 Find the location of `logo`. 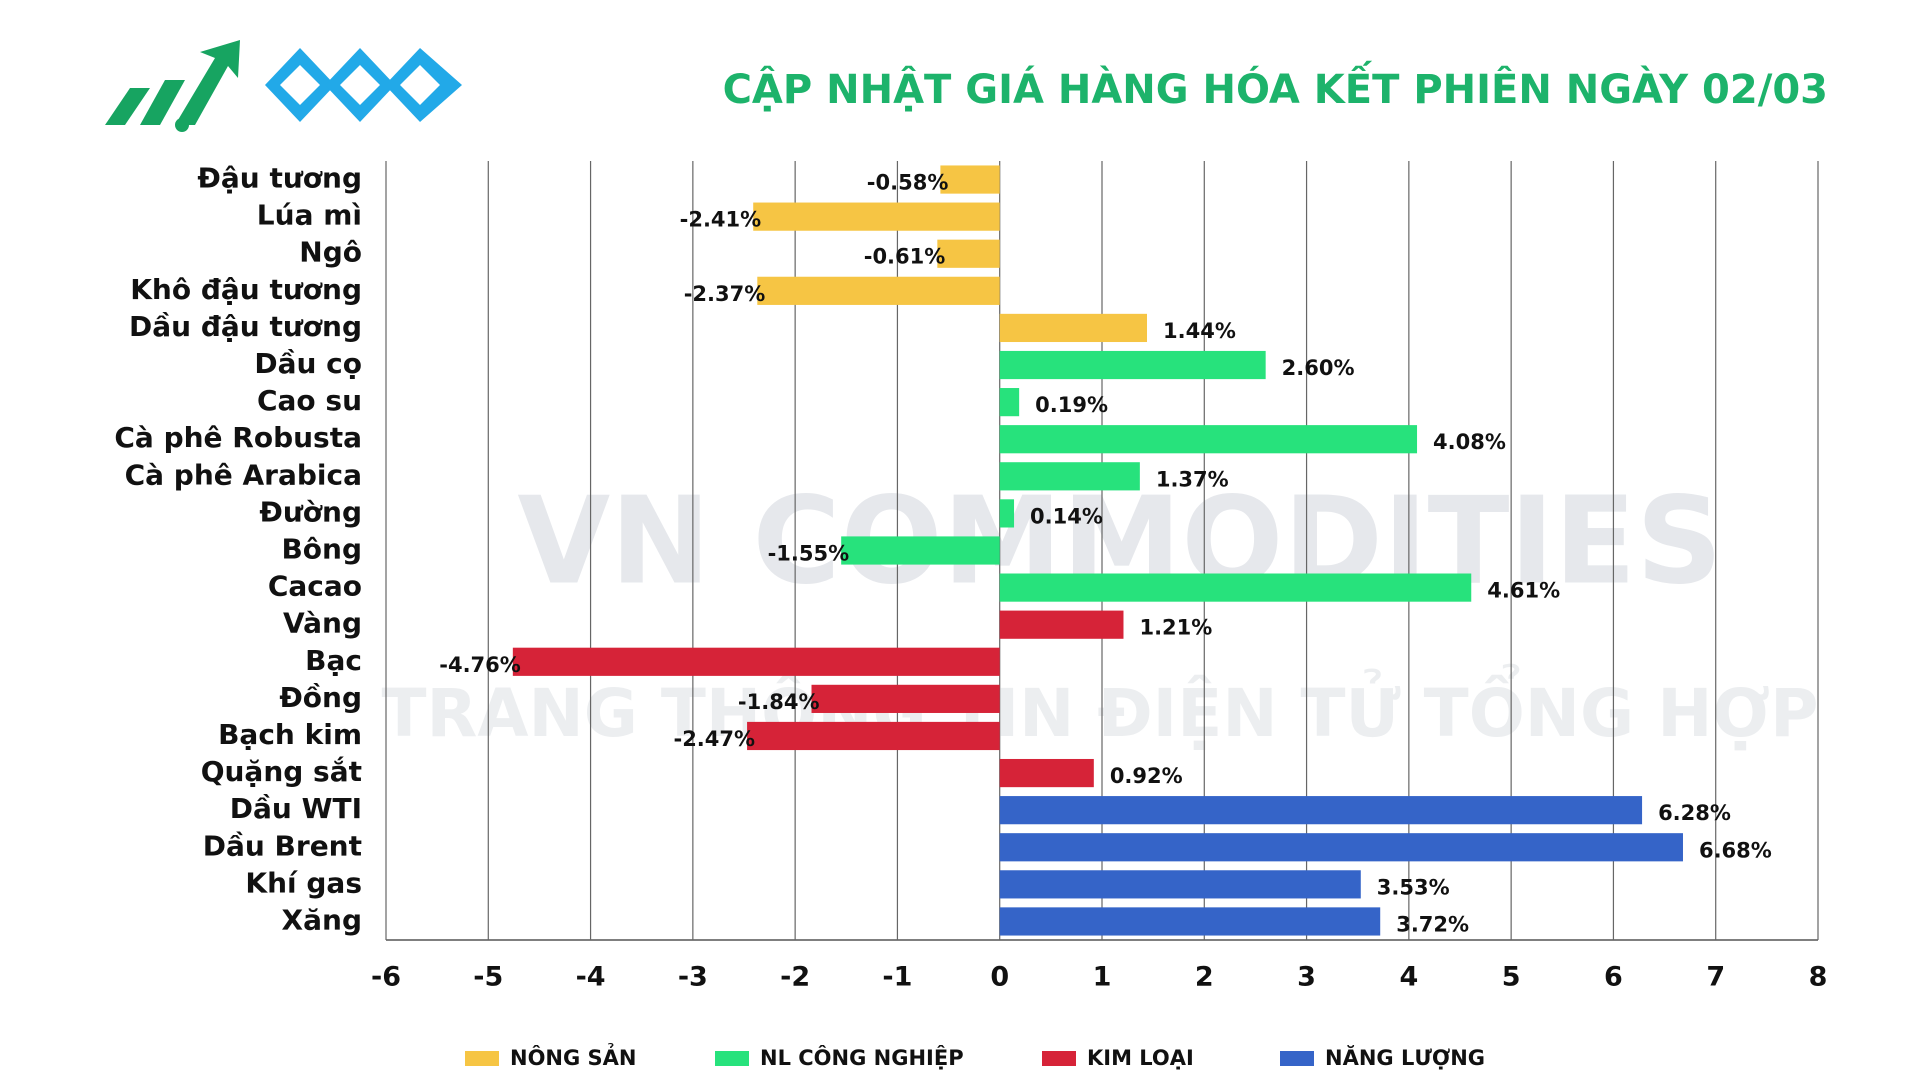

logo is located at coordinates (283, 86).